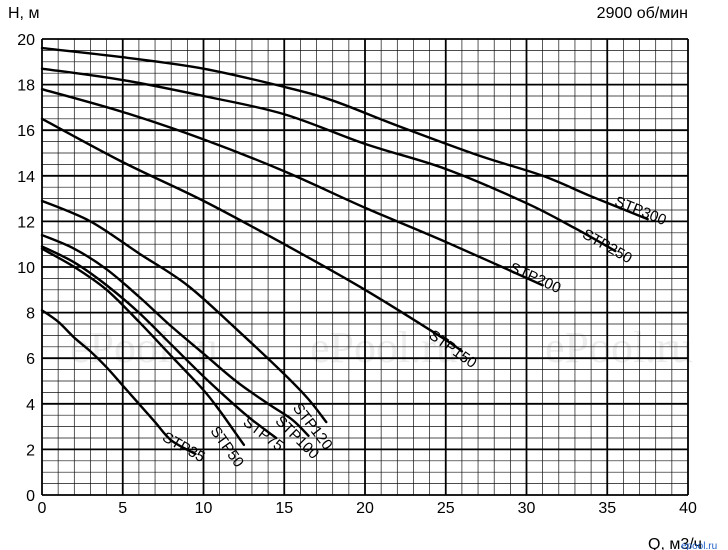 Image resolution: width=728 pixels, height=550 pixels. Describe the element at coordinates (446, 508) in the screenshot. I see `x-tick-label: 25` at that location.